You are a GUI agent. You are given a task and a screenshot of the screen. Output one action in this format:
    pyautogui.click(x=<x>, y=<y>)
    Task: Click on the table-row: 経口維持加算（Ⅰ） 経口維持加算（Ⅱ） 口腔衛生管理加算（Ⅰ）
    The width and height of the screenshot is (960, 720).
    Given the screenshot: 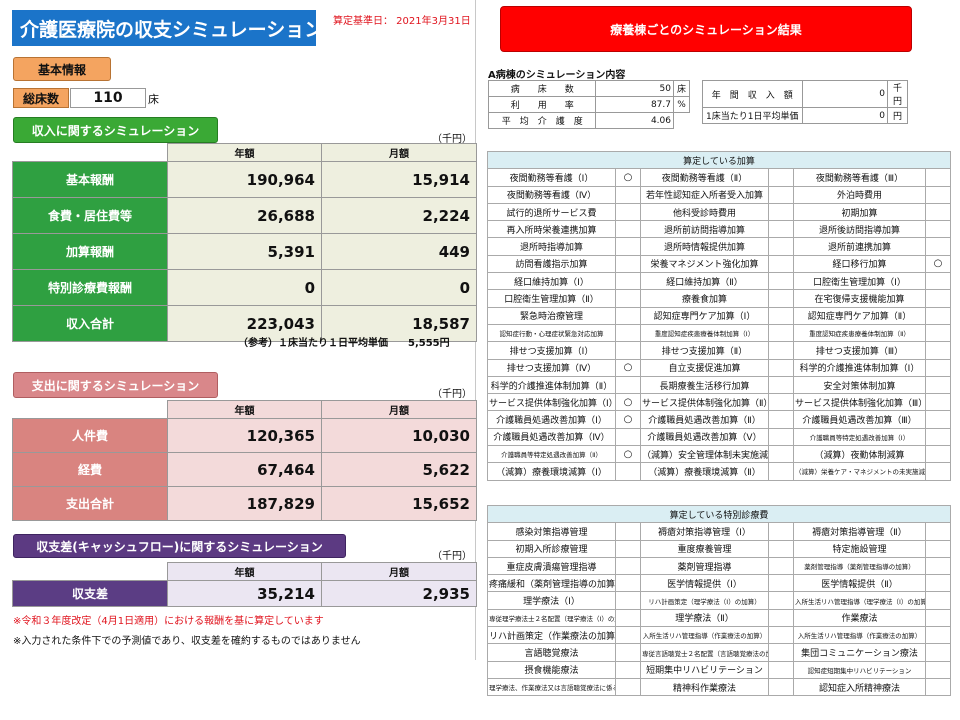 What is the action you would take?
    pyautogui.click(x=719, y=281)
    